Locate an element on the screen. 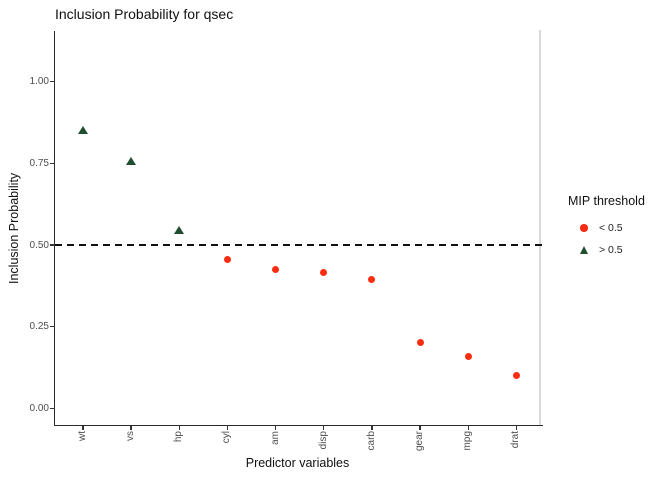 The image size is (672, 480). x-tick-label-mpg: mpg is located at coordinates (468, 441).